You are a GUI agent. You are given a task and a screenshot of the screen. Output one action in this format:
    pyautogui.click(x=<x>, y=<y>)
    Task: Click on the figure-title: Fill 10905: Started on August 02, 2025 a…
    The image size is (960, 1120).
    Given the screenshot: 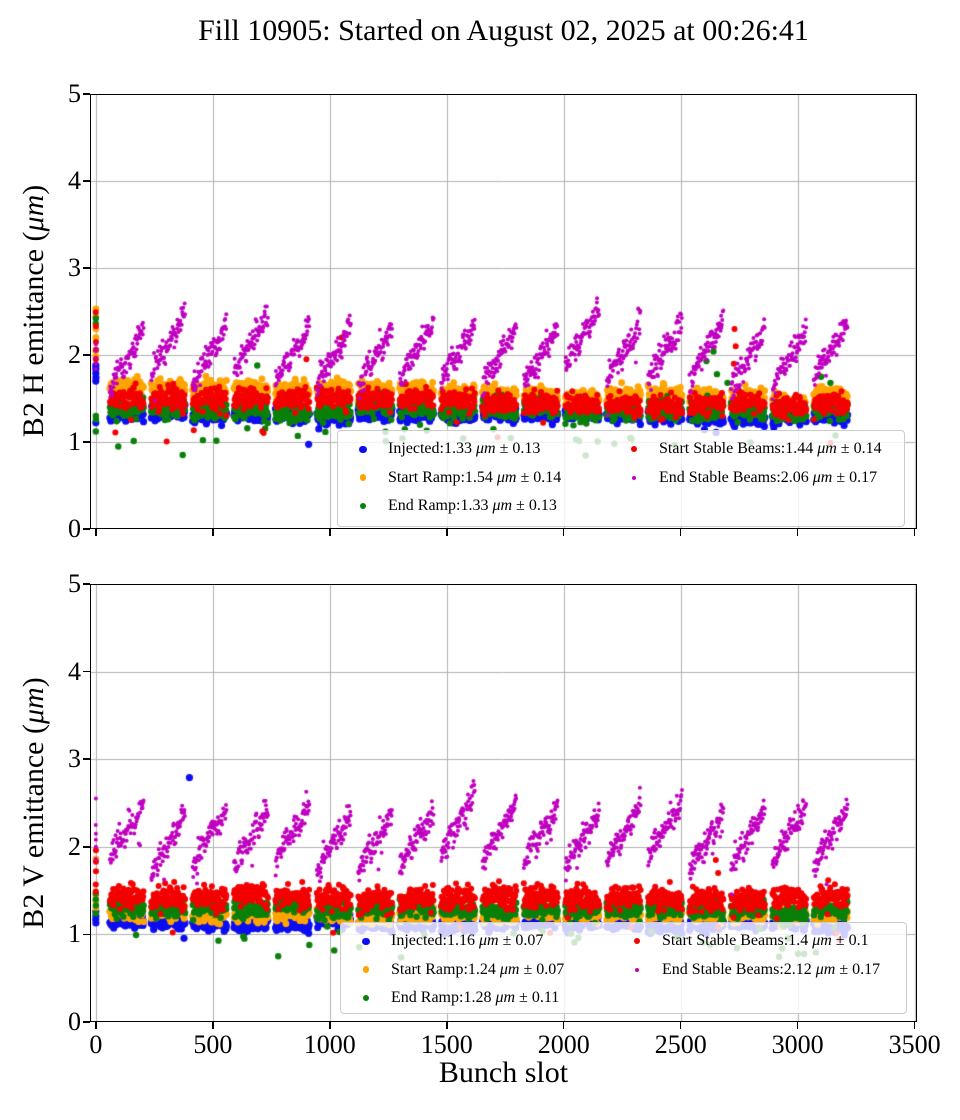 What is the action you would take?
    pyautogui.click(x=503, y=30)
    